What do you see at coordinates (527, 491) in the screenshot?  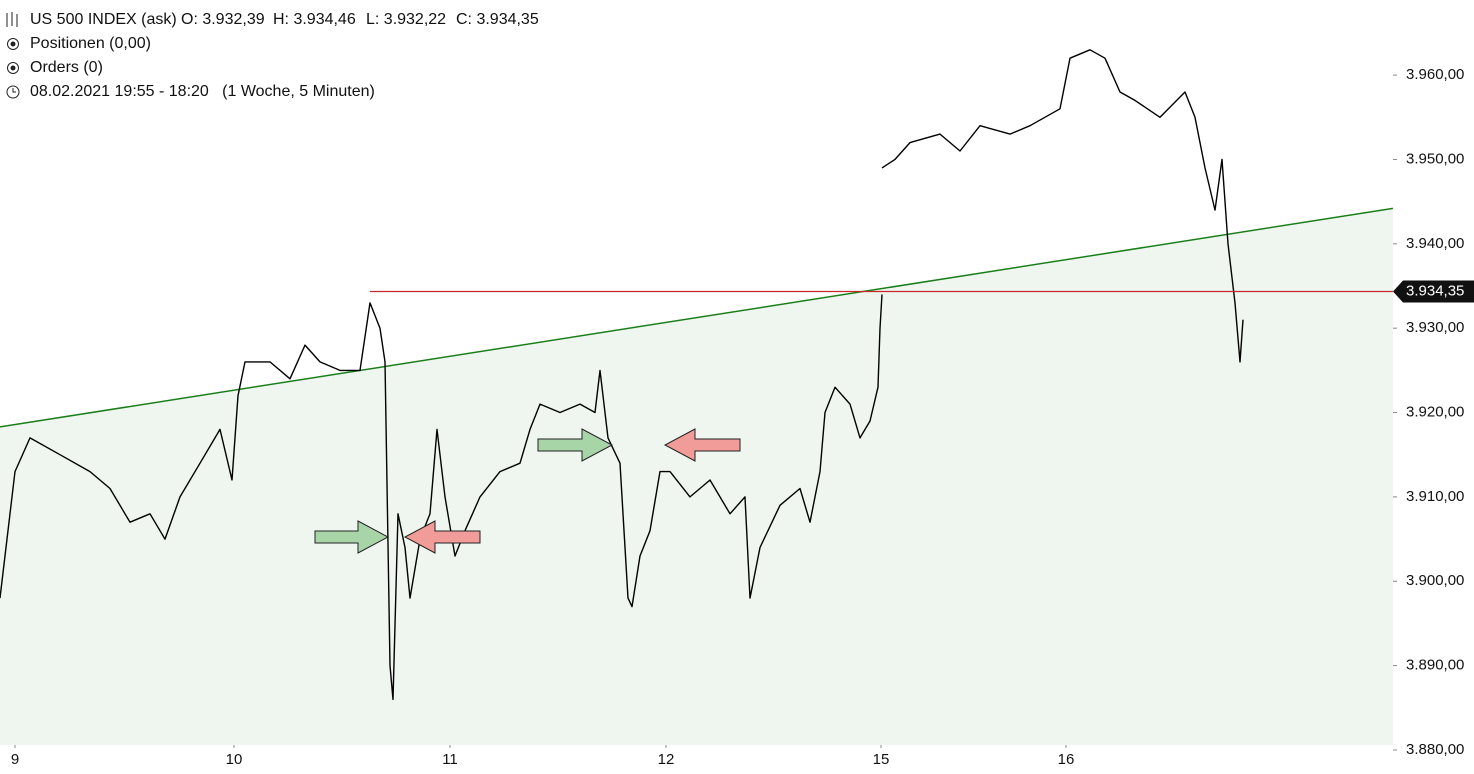 I see `arrows` at bounding box center [527, 491].